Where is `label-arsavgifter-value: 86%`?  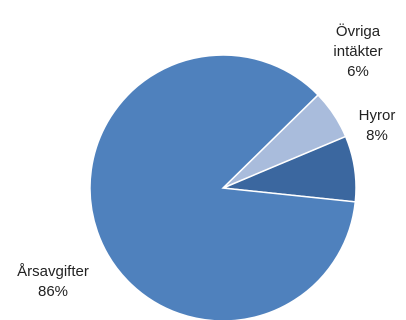 label-arsavgifter-value: 86% is located at coordinates (53, 291).